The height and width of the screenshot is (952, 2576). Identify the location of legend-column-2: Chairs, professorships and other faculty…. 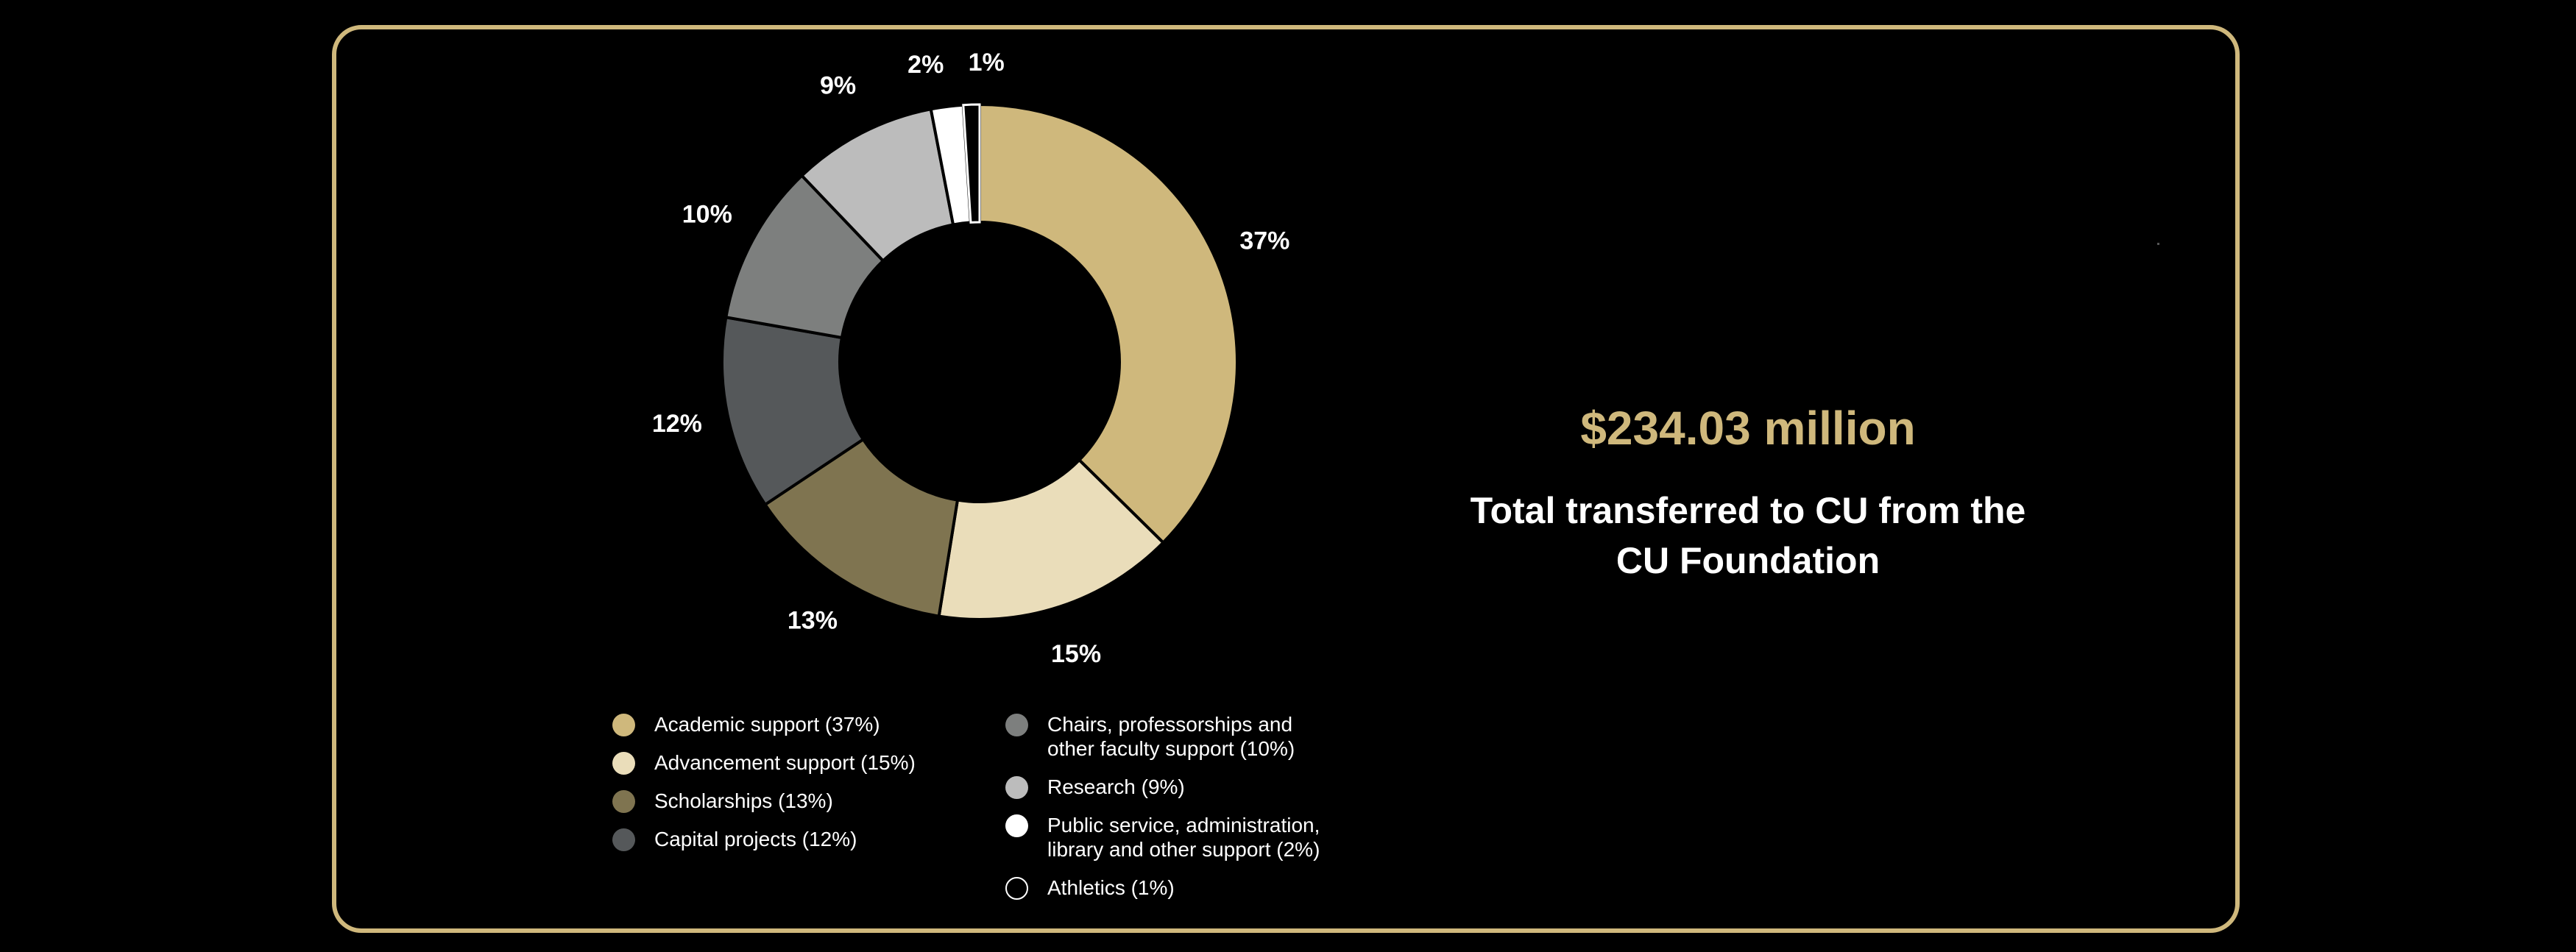
(1189, 813).